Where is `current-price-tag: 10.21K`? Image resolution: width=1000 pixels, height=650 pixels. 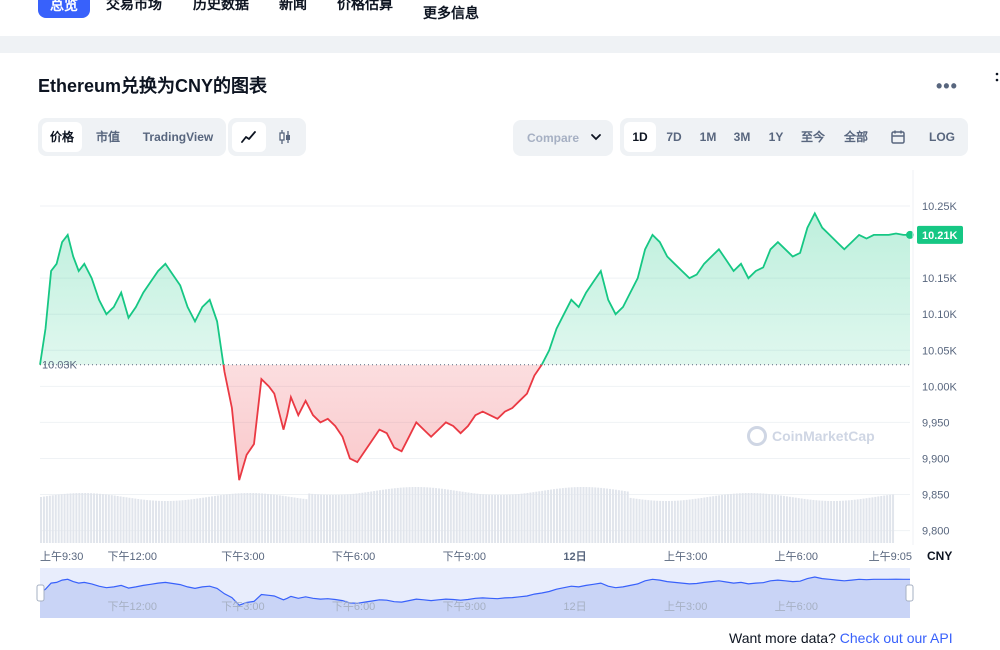
current-price-tag: 10.21K is located at coordinates (940, 234).